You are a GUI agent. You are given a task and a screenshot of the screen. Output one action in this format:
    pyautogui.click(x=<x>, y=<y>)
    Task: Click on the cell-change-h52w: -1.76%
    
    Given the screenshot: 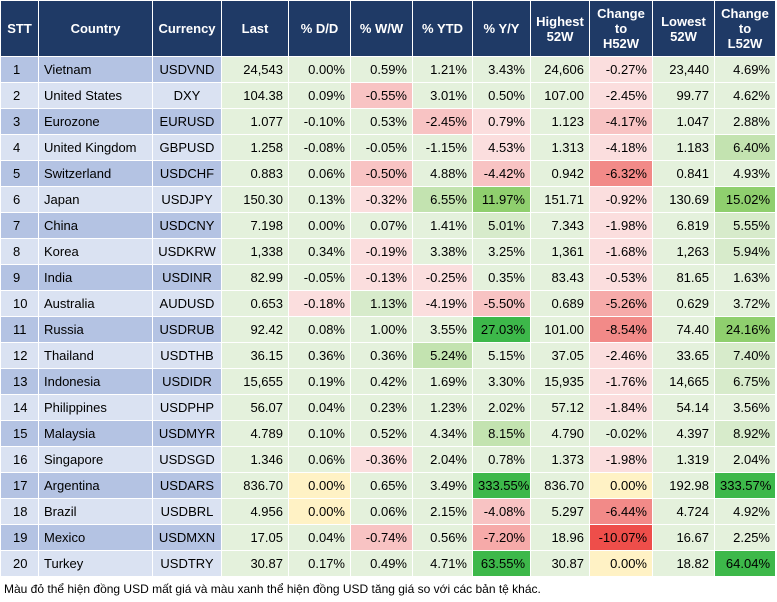 What is the action you would take?
    pyautogui.click(x=621, y=381)
    